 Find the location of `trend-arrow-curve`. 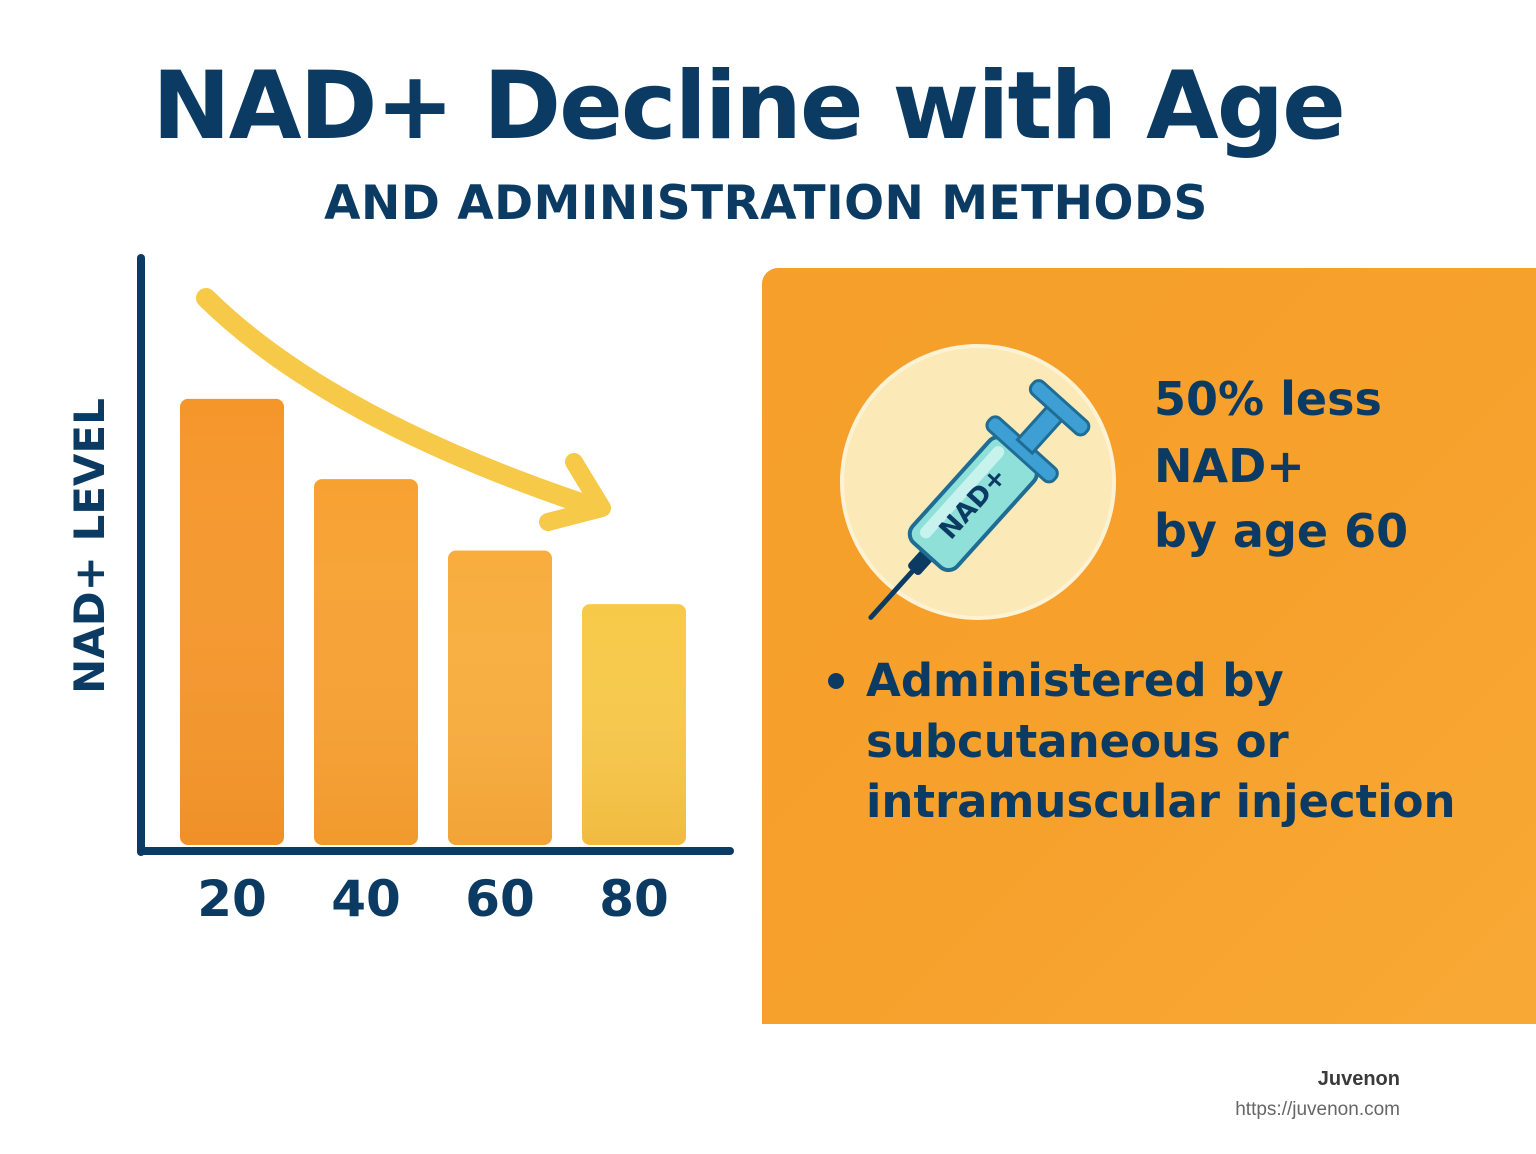

trend-arrow-curve is located at coordinates (401, 403).